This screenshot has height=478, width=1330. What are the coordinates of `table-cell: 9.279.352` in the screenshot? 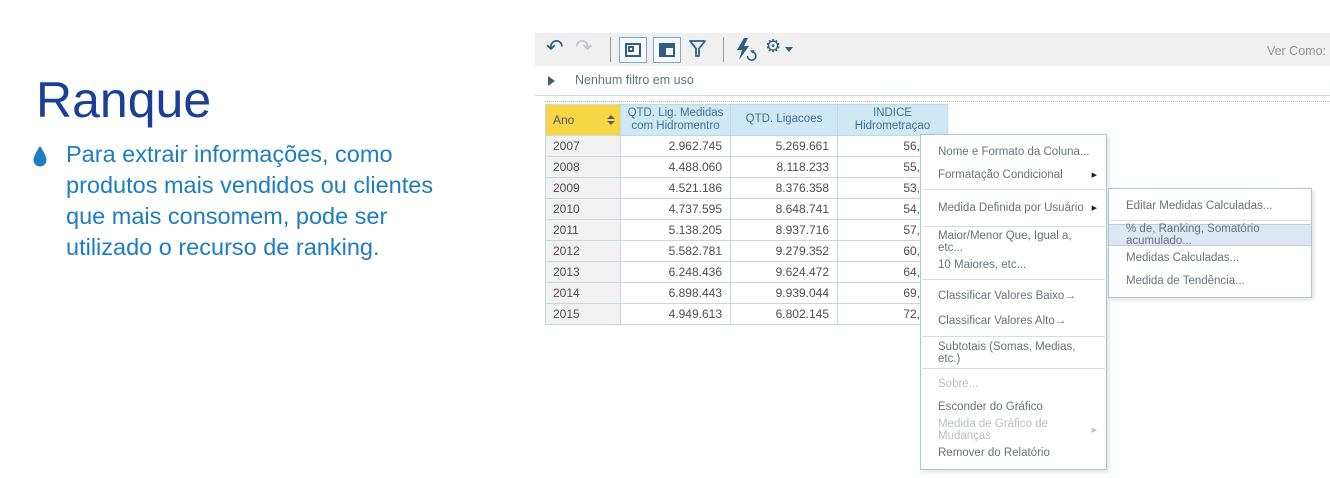 It's located at (784, 251).